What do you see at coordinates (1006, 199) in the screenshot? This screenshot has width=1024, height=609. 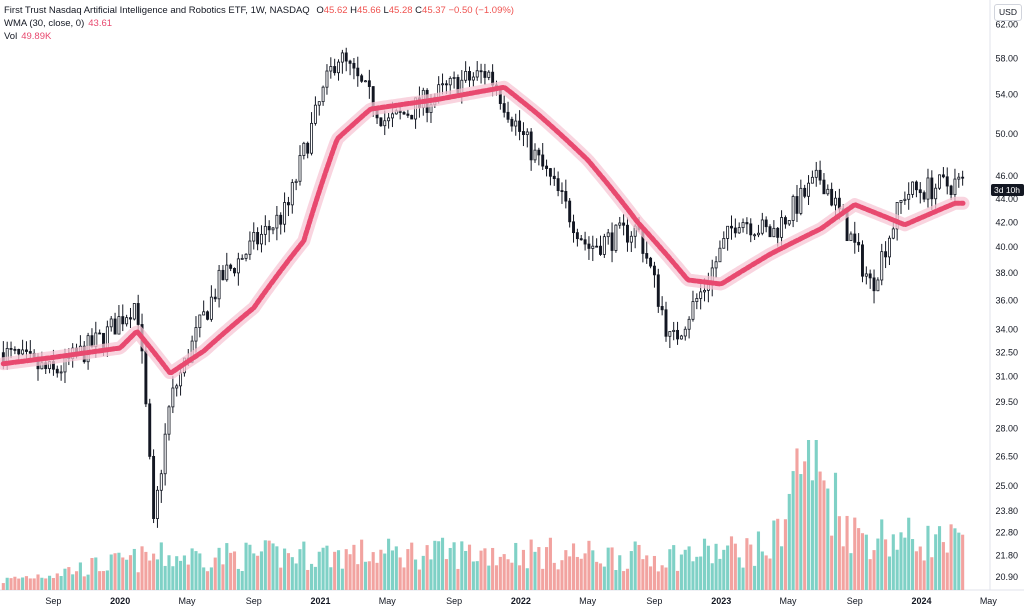 I see `y-tick-label: 44.00` at bounding box center [1006, 199].